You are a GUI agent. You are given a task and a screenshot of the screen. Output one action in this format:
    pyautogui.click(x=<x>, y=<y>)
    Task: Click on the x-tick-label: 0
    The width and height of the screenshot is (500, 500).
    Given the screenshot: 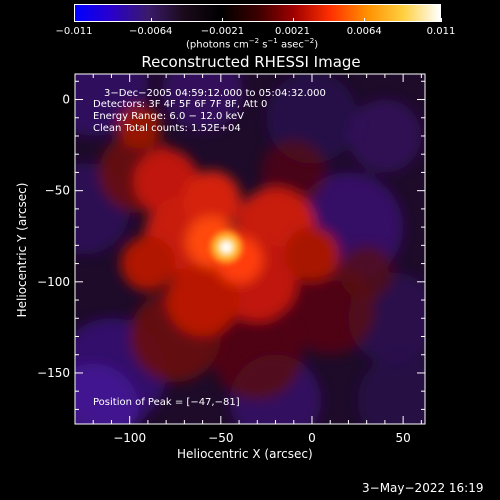 What is the action you would take?
    pyautogui.click(x=312, y=438)
    